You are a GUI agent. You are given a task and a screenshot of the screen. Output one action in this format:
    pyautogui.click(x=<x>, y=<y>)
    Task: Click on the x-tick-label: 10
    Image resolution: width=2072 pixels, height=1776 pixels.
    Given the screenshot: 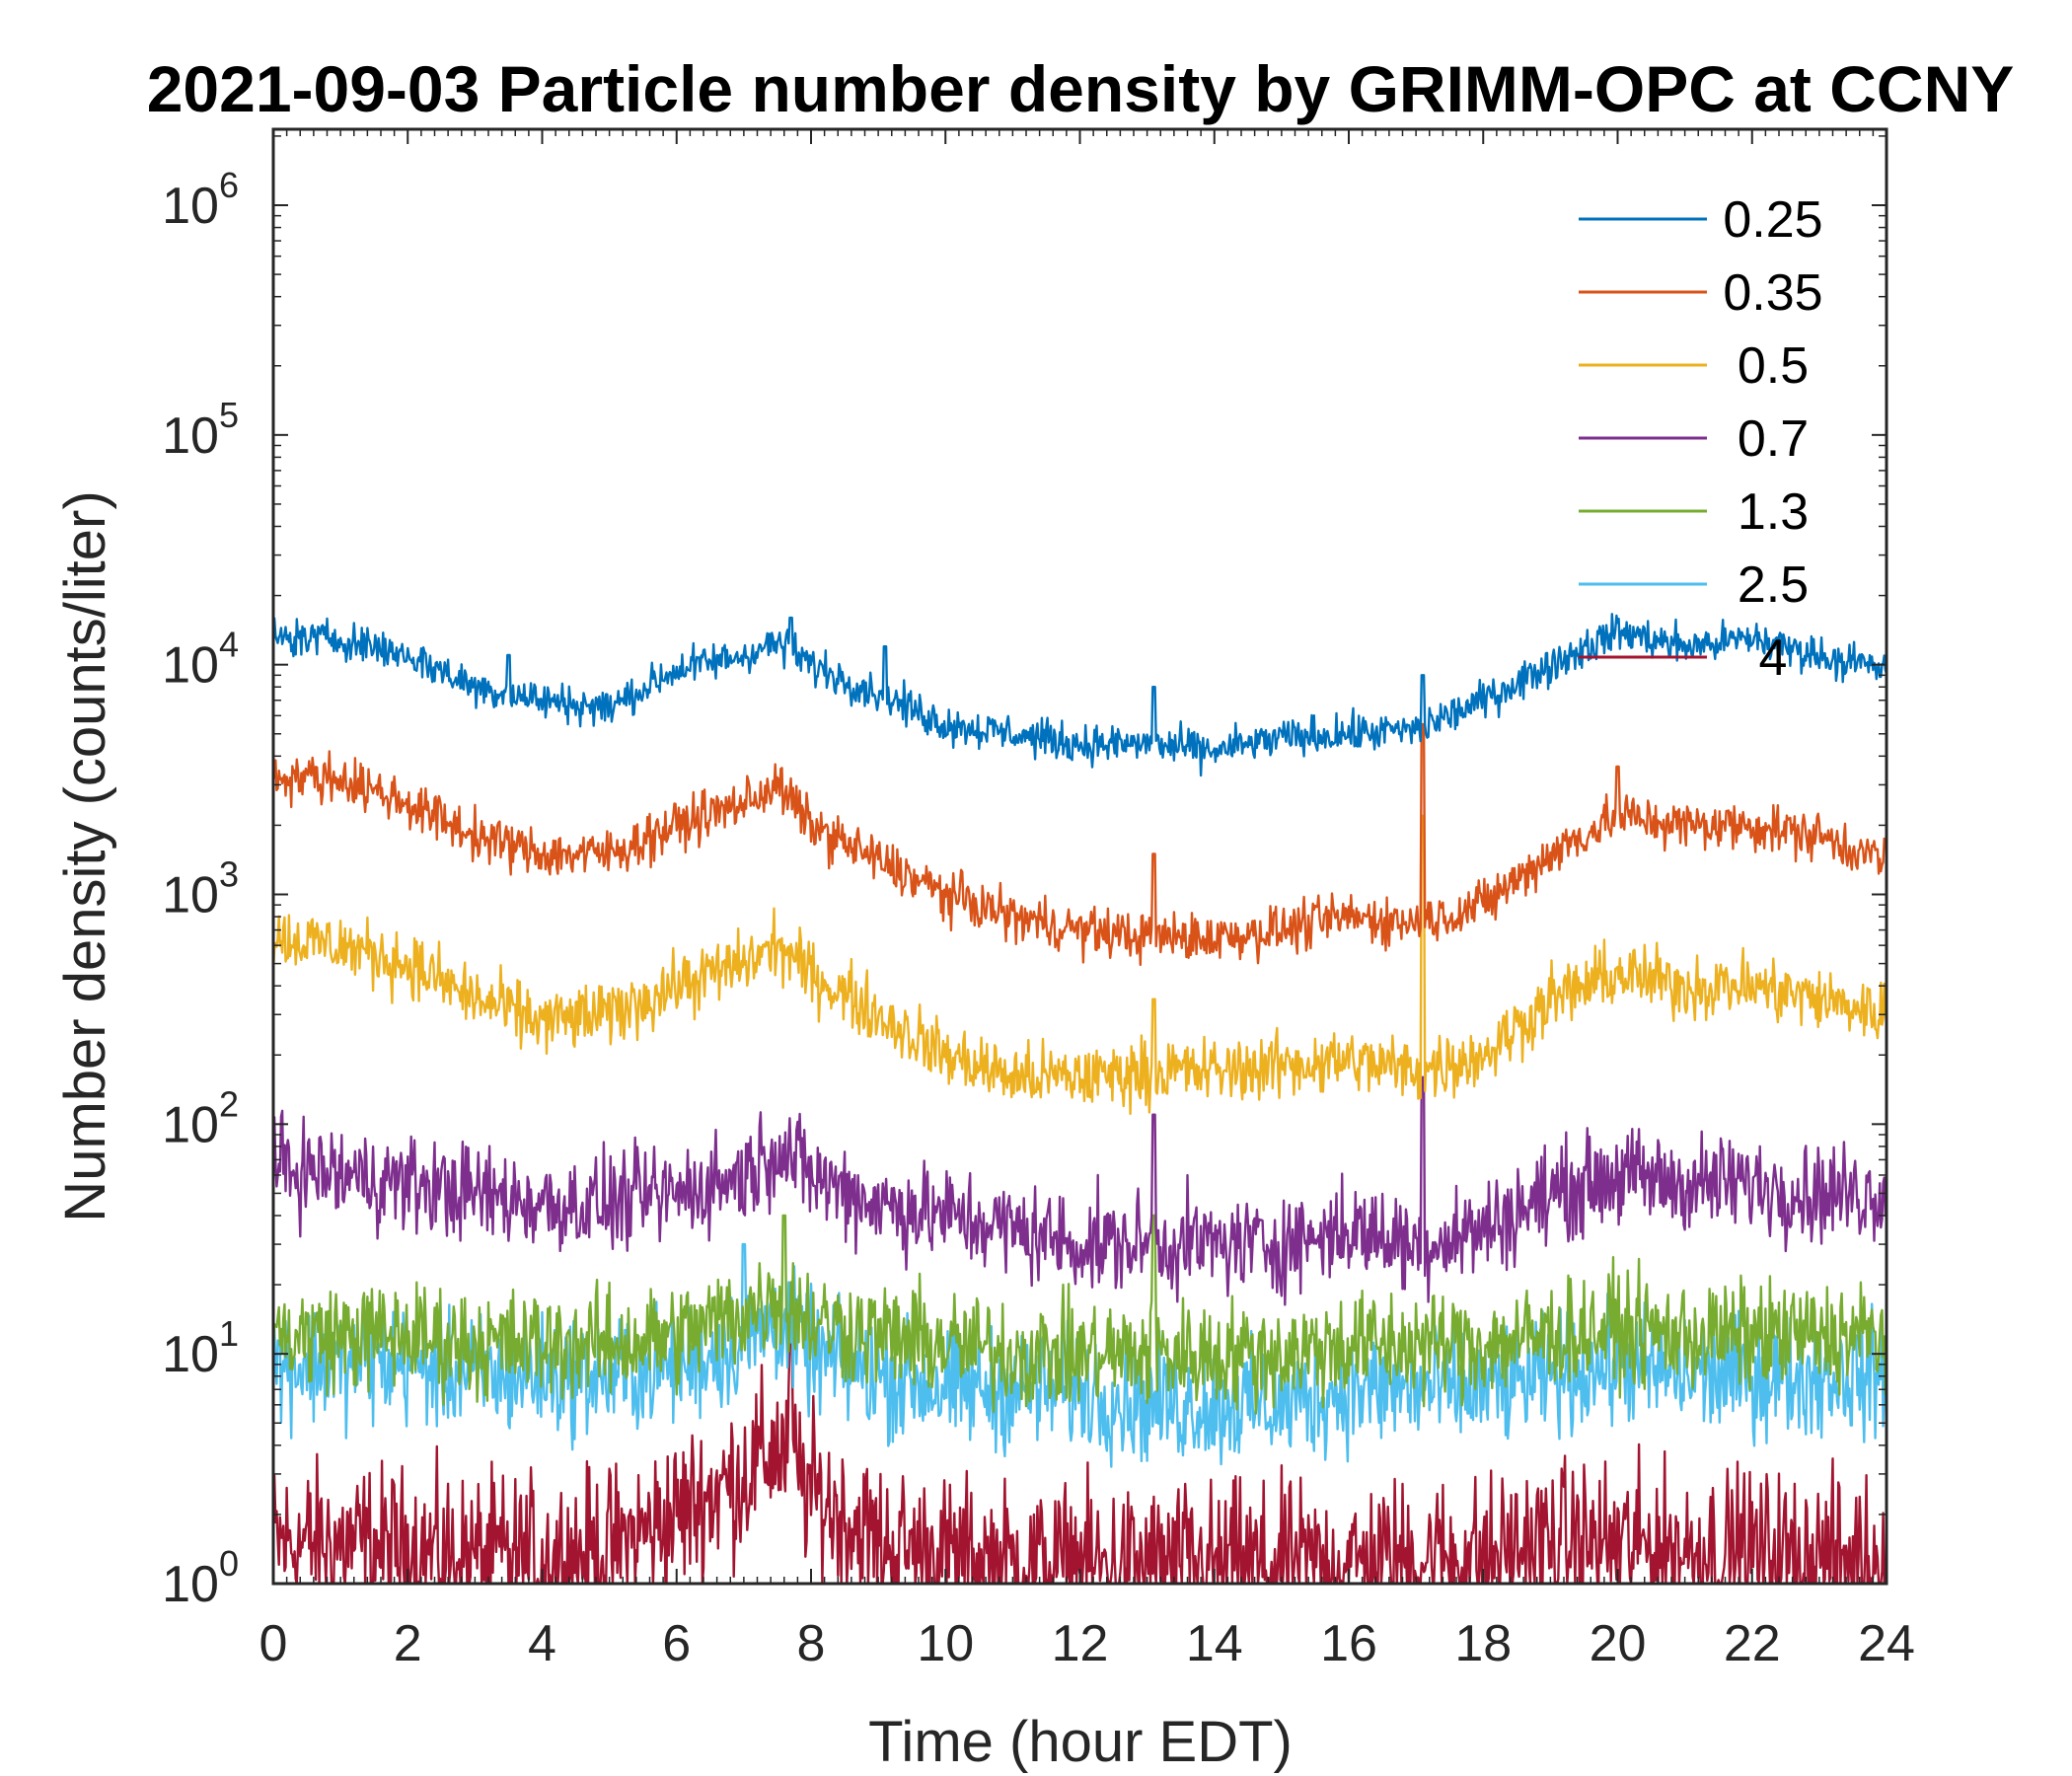 What is the action you would take?
    pyautogui.click(x=946, y=1644)
    